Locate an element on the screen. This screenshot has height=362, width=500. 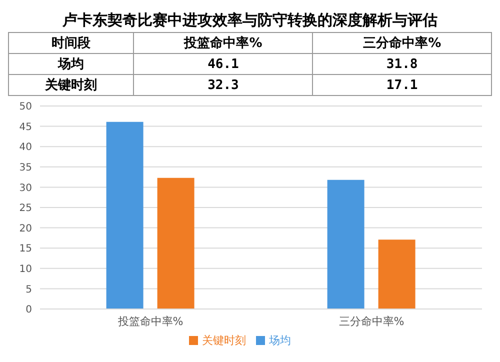
category-label: 投篮命中率% is located at coordinates (223, 43).